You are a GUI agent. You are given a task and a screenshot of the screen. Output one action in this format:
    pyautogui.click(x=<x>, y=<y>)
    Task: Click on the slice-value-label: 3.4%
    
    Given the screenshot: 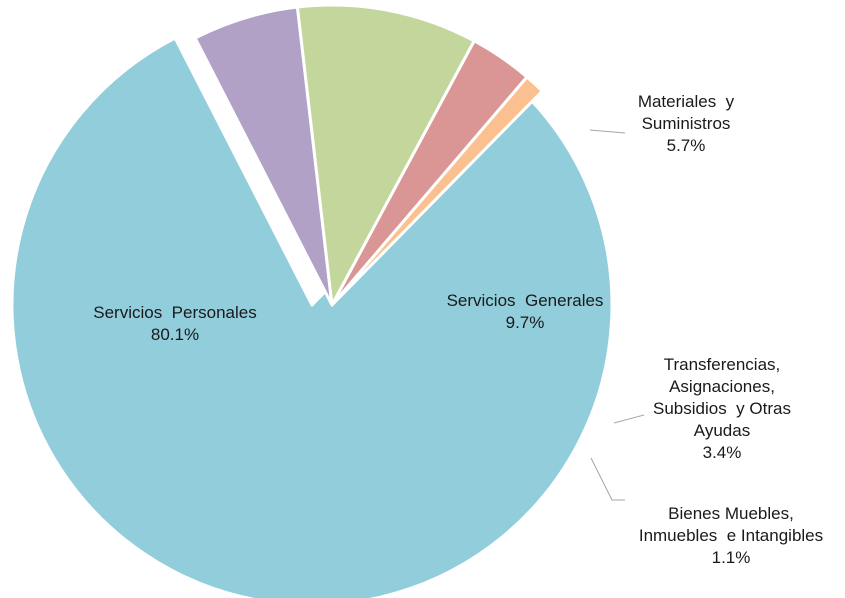 What is the action you would take?
    pyautogui.click(x=722, y=452)
    